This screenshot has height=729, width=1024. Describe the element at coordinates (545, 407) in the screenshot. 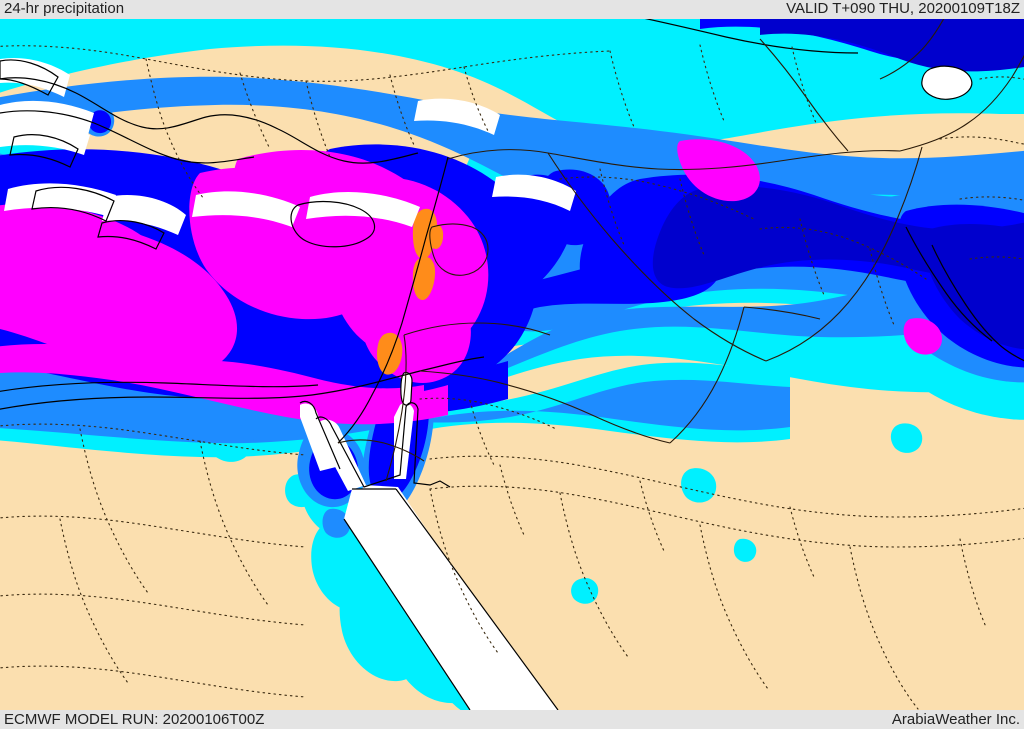

I see `jordan-saudi-border` at that location.